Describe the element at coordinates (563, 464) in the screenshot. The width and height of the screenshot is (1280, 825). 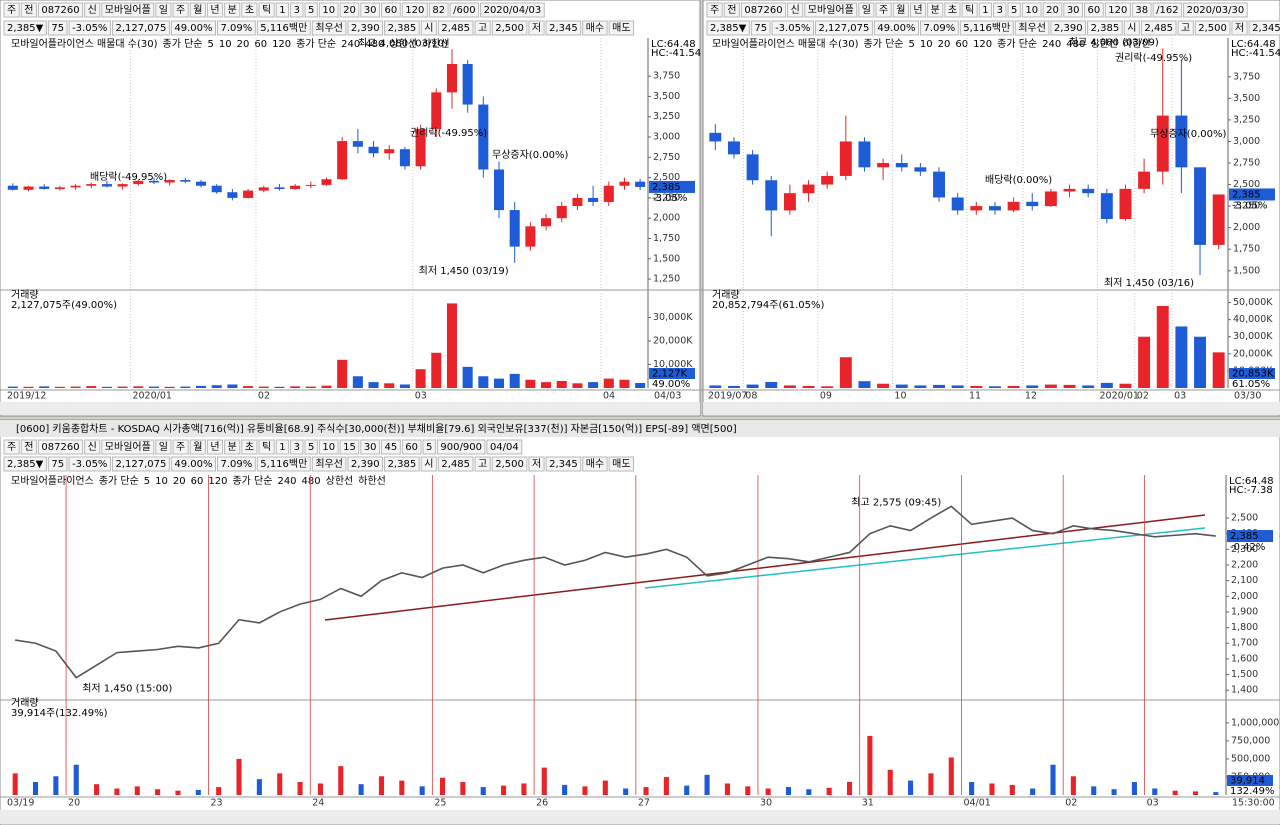
I see `toolbar-text: 2,345` at that location.